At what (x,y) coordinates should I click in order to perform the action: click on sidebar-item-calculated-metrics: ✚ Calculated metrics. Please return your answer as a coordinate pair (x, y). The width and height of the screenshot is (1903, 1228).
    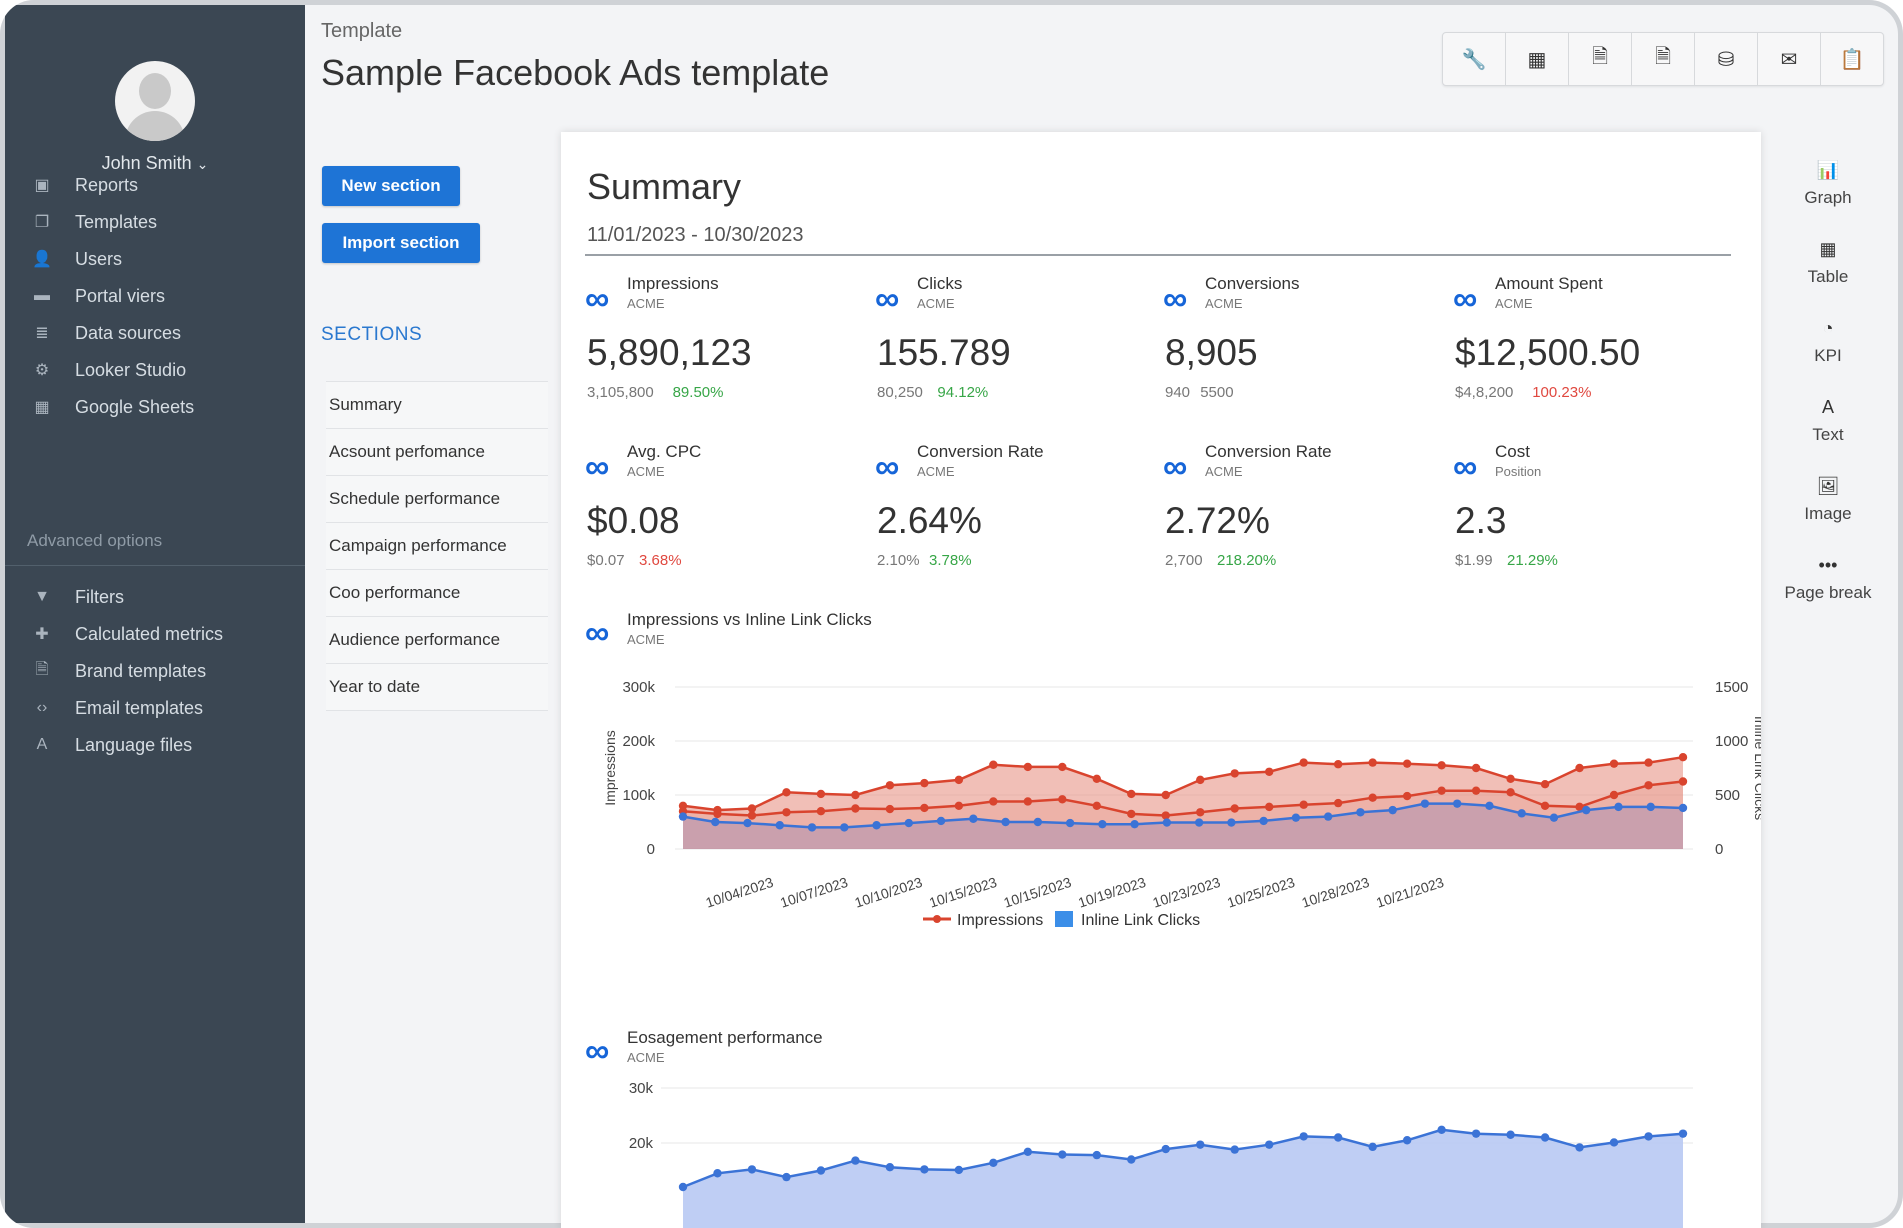
    Looking at the image, I should click on (155, 634).